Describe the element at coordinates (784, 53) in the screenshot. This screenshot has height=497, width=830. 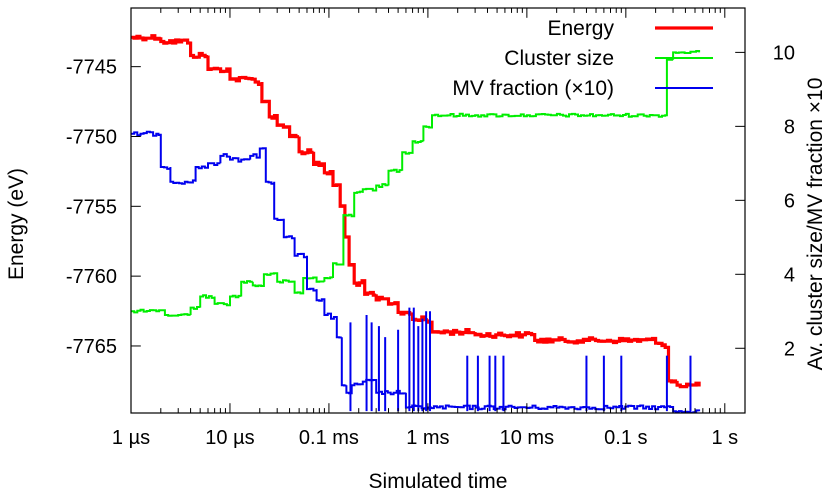
I see `y-right-tick-label: 10` at that location.